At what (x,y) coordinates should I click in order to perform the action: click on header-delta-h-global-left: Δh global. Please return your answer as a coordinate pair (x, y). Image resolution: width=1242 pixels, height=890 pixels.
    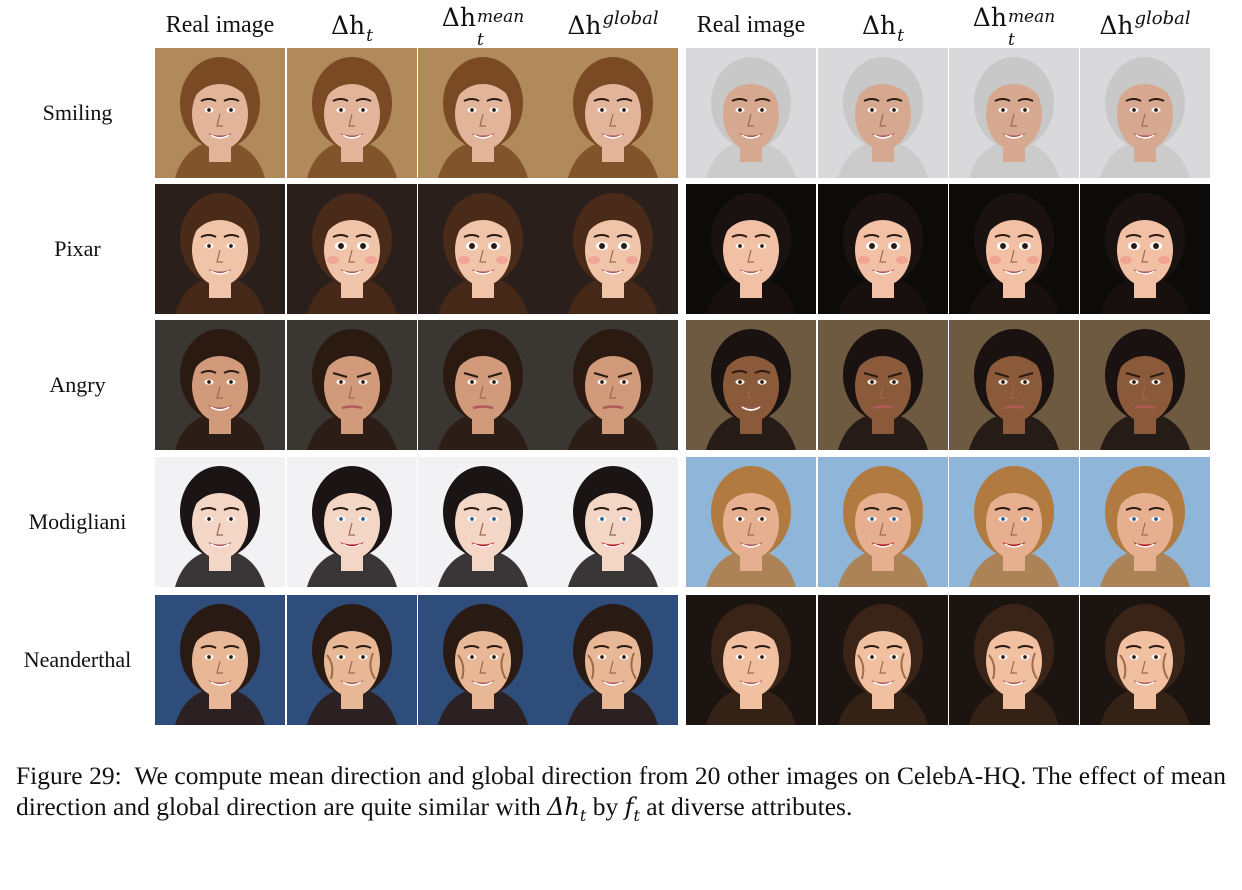
    Looking at the image, I should click on (613, 25).